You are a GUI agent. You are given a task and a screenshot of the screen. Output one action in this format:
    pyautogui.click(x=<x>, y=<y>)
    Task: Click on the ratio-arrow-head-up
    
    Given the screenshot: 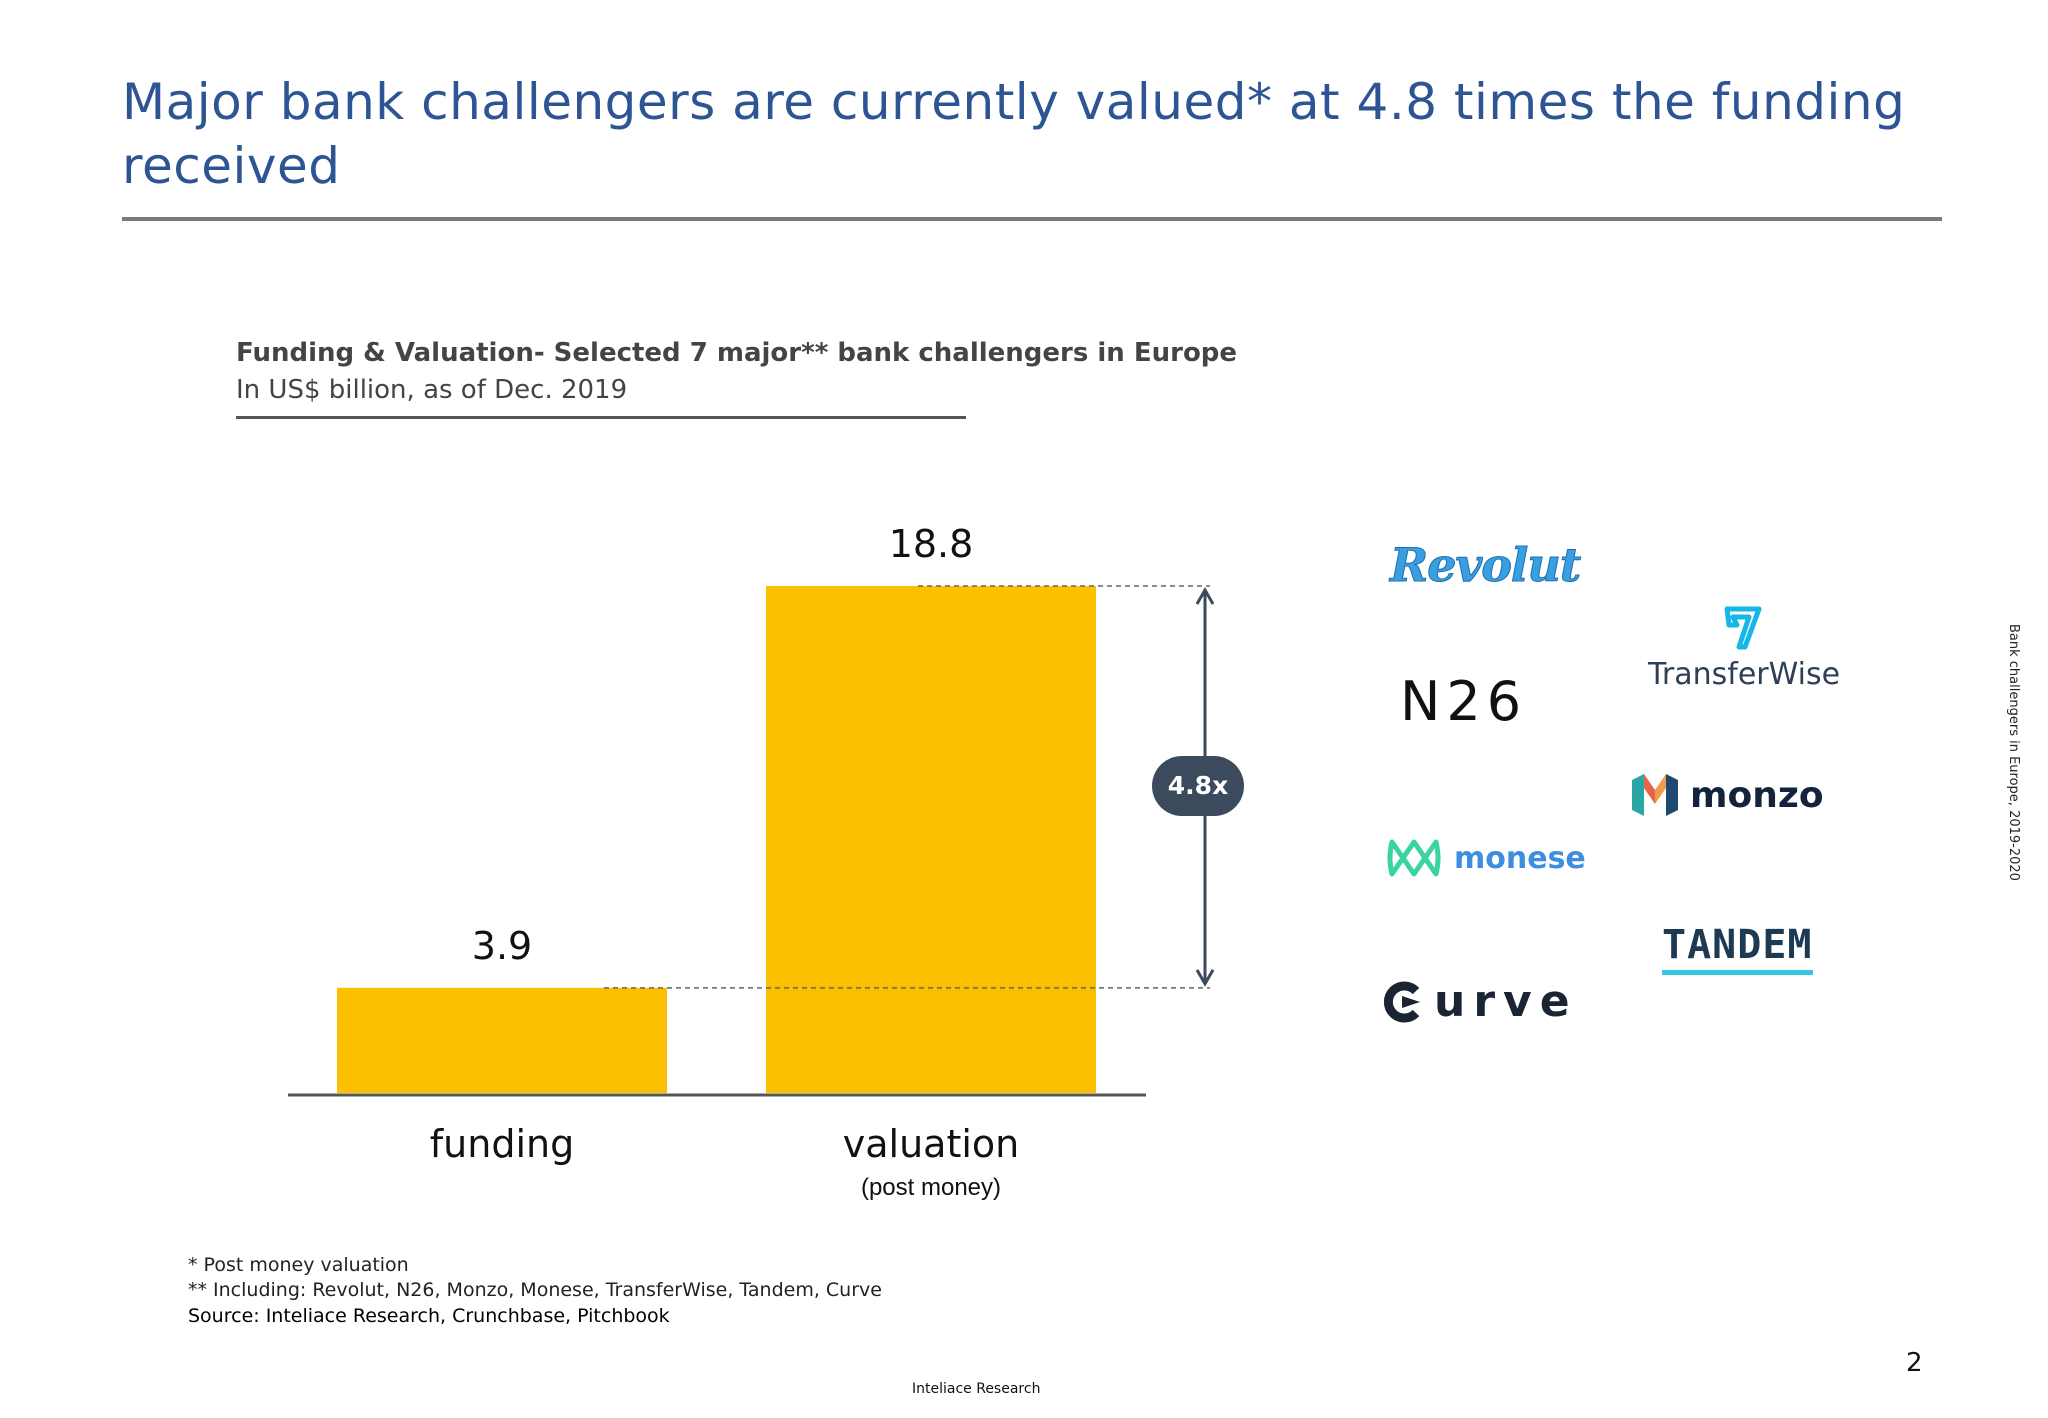 What is the action you would take?
    pyautogui.click(x=1205, y=595)
    